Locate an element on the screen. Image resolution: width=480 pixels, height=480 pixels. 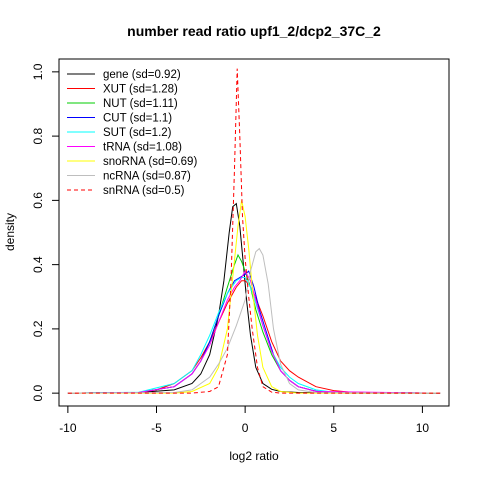
x-tick-label: 0 is located at coordinates (245, 428).